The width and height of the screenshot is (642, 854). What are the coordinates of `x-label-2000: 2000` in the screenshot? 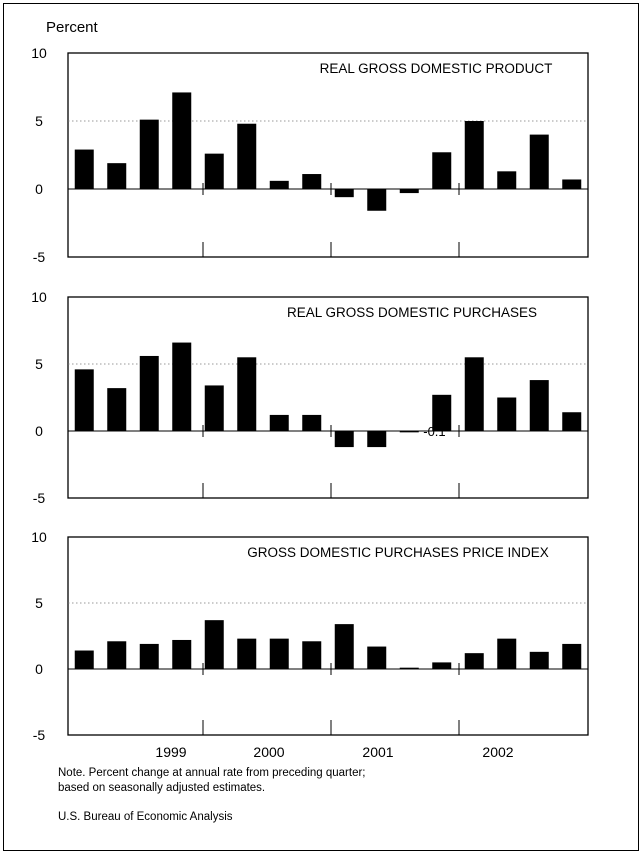 It's located at (268, 752).